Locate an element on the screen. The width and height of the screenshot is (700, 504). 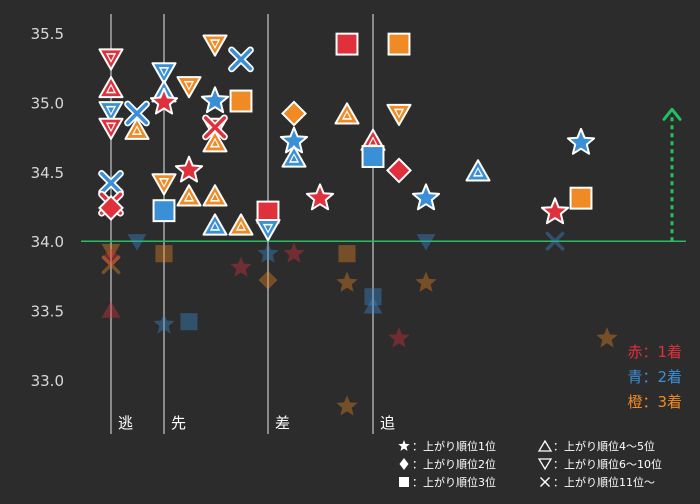
y-tick-label: 35.5 is located at coordinates (47, 34).